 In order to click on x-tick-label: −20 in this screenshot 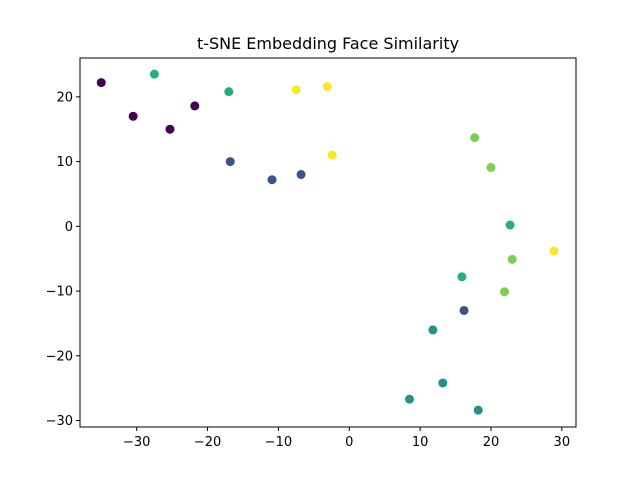, I will do `click(207, 442)`.